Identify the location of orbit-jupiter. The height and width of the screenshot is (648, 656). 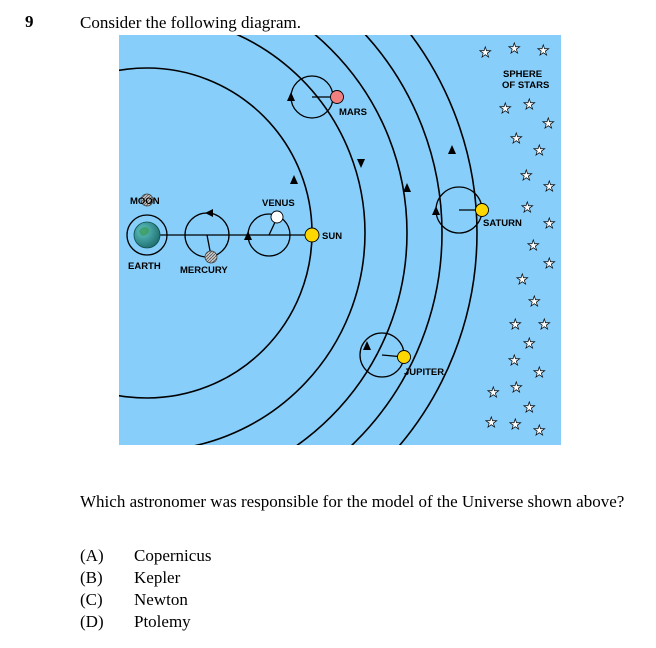
(352, 240).